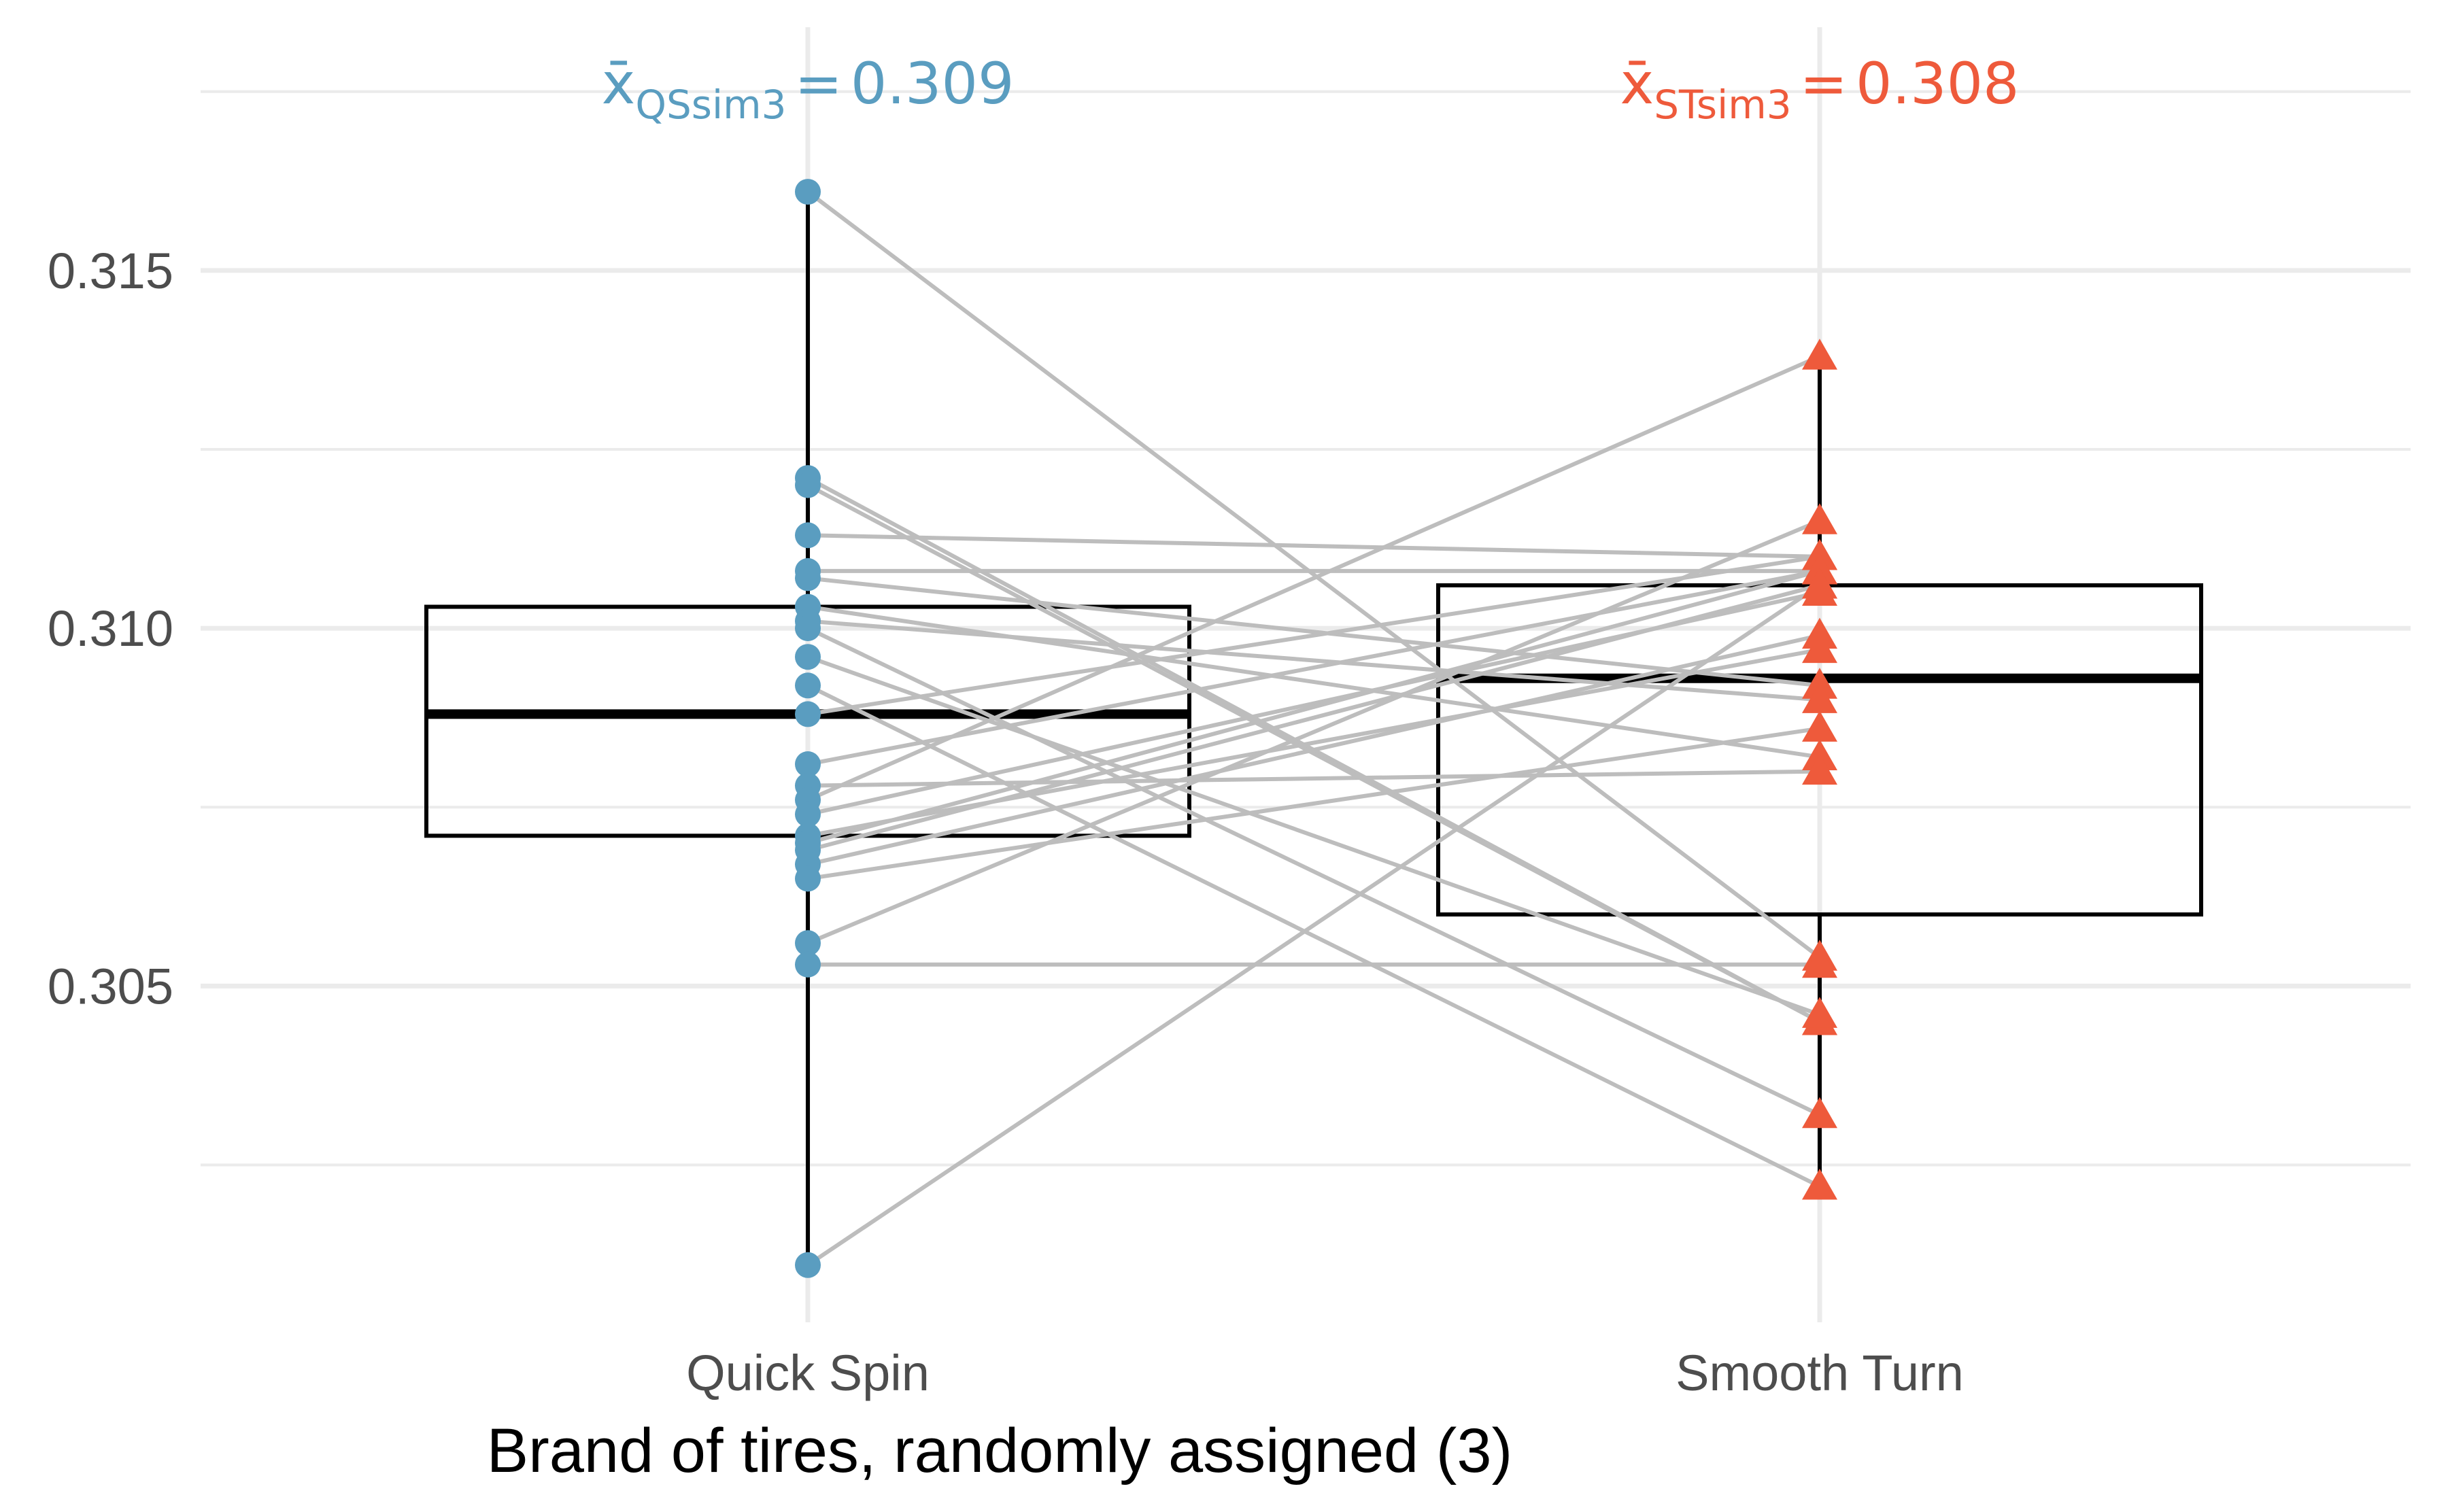  I want to click on y-tick-label: 0.315, so click(111, 271).